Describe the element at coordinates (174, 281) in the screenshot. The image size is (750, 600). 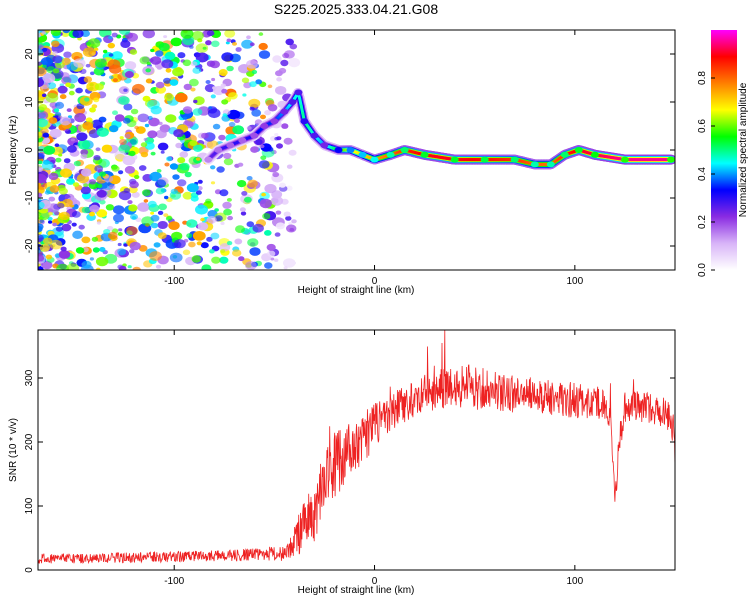
I see `x-tick-label: -100` at that location.